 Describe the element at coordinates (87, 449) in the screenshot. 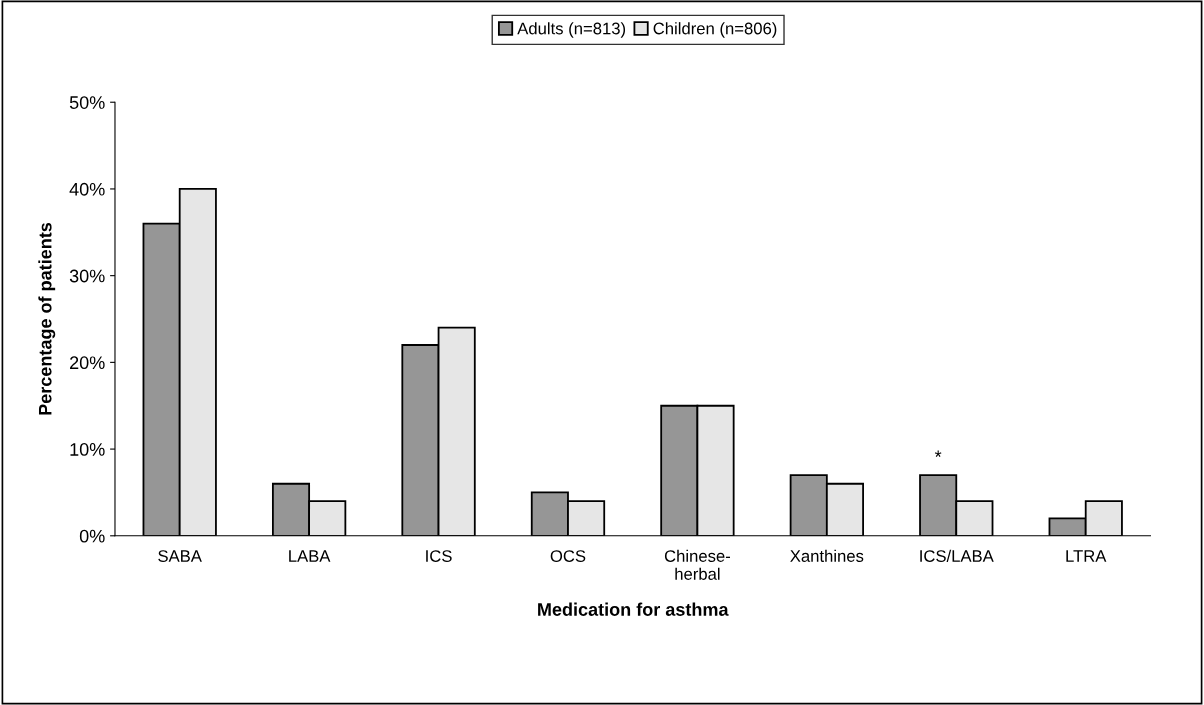

I see `y-tick-label: 10%` at that location.